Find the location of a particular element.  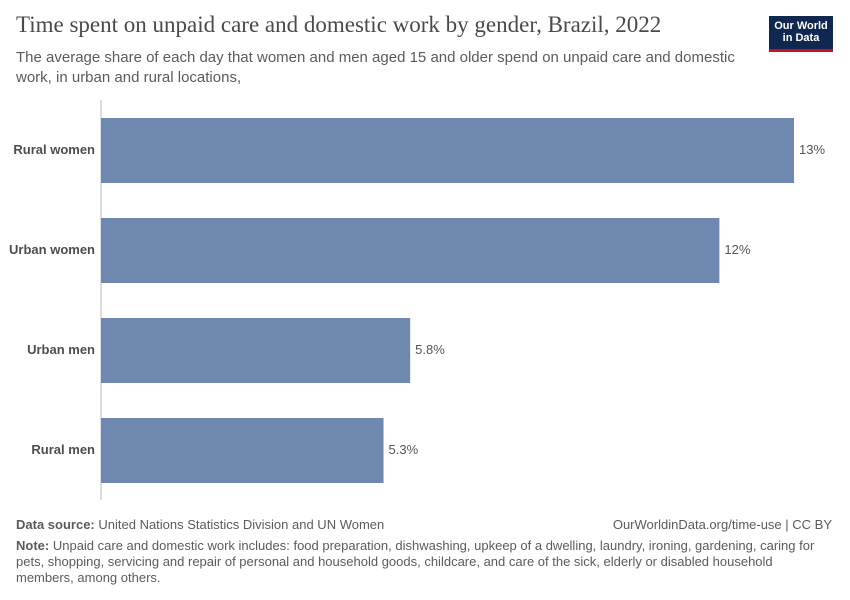

value-label: 5.3% is located at coordinates (404, 449).